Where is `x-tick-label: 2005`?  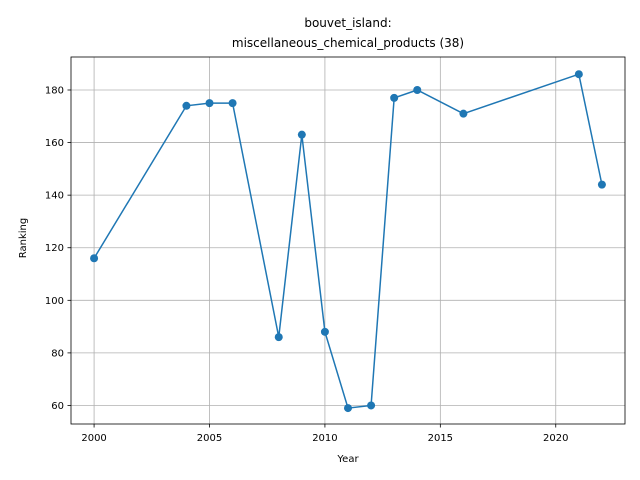
x-tick-label: 2005 is located at coordinates (209, 438).